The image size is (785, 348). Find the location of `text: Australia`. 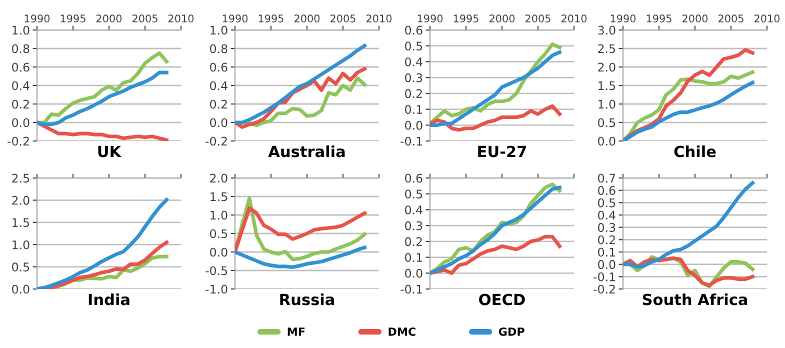

text: Australia is located at coordinates (306, 151).